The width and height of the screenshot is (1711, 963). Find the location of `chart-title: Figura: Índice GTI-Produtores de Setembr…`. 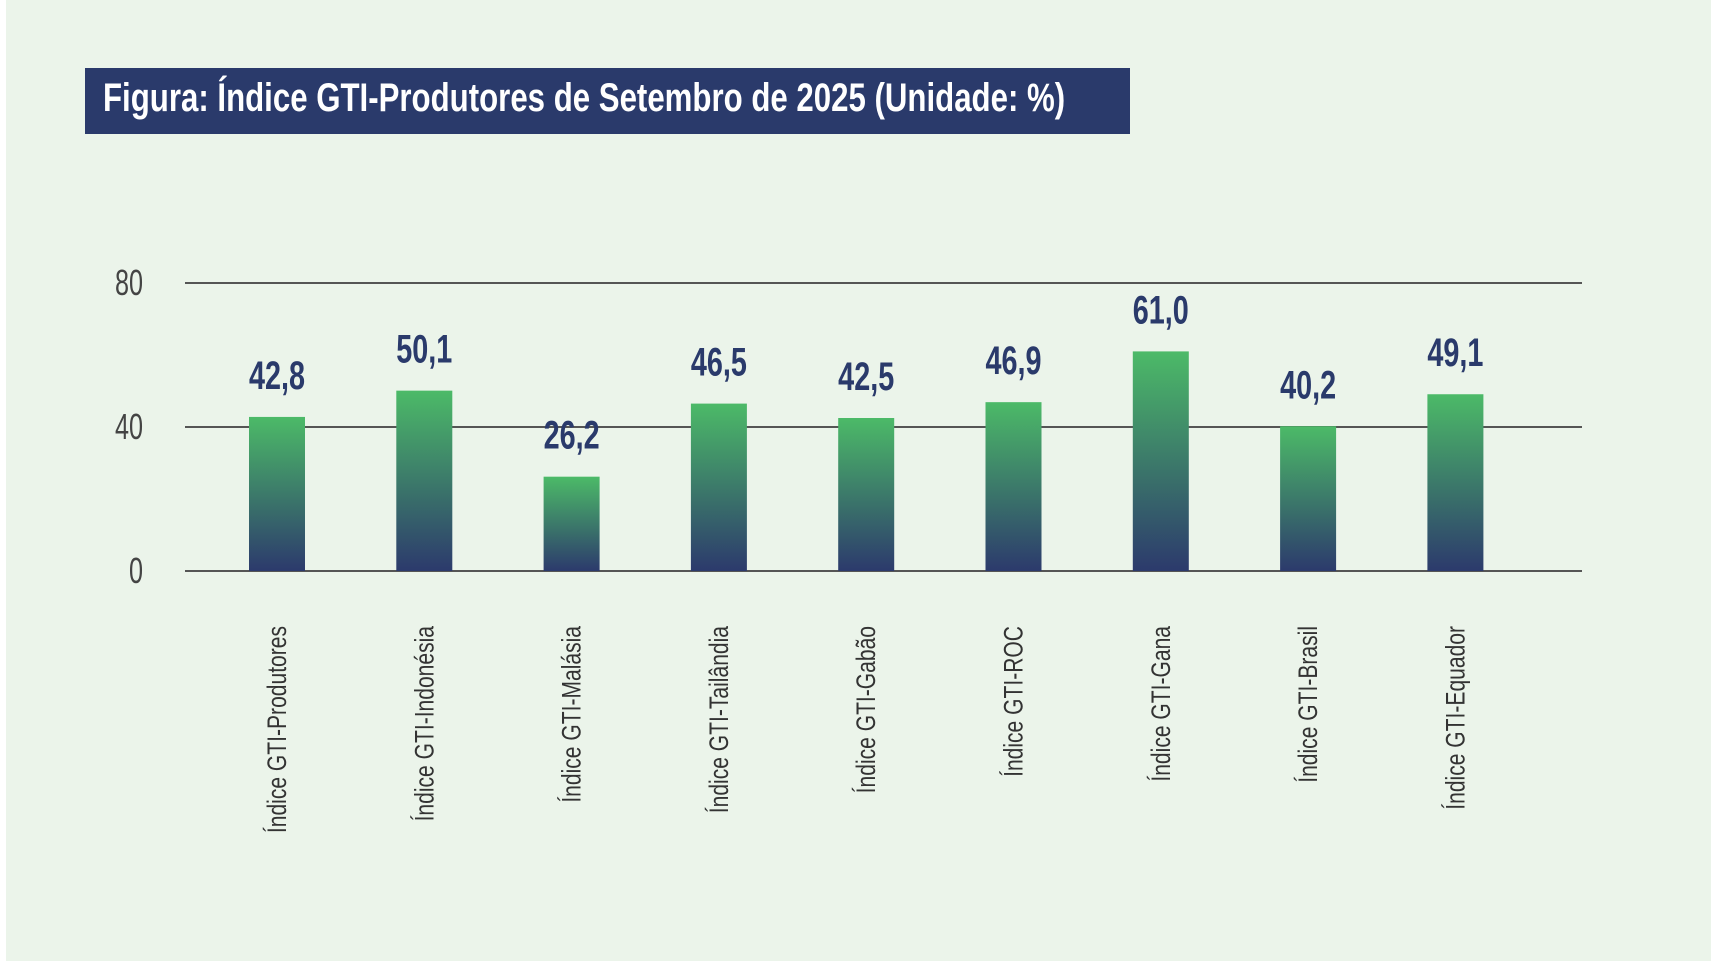

chart-title: Figura: Índice GTI-Produtores de Setembr… is located at coordinates (584, 98).